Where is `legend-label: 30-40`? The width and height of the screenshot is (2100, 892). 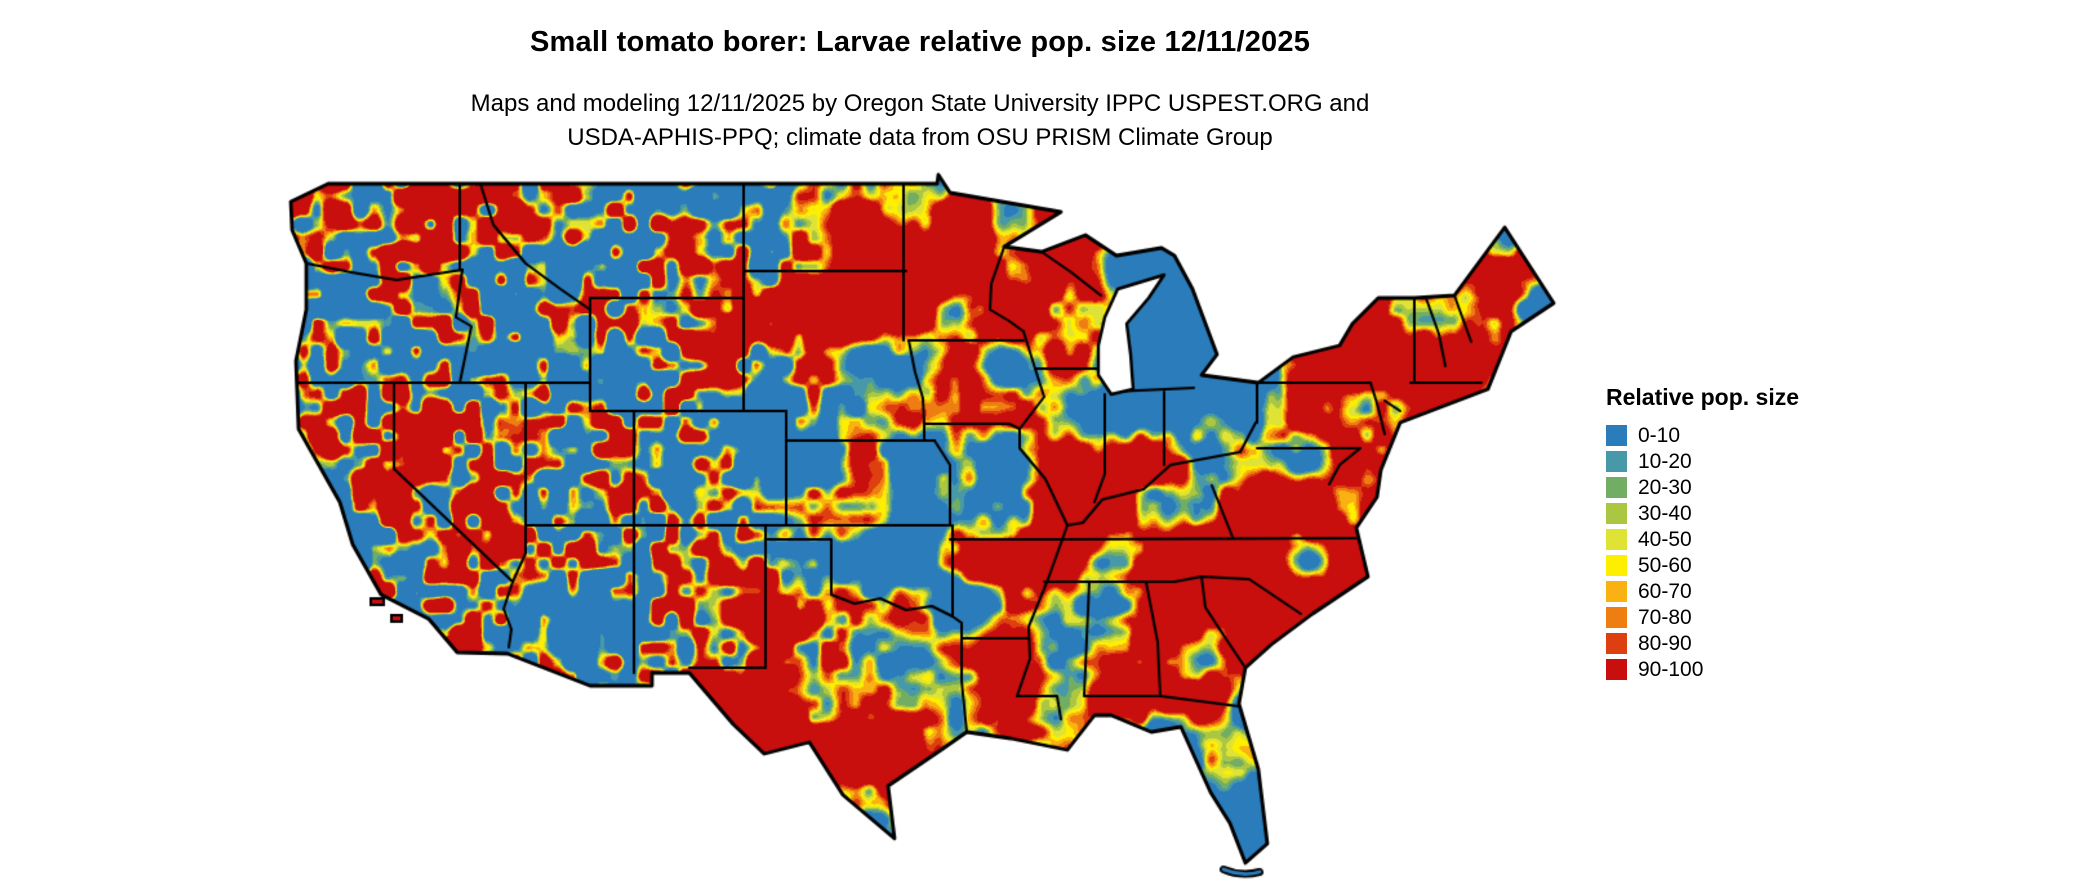
legend-label: 30-40 is located at coordinates (1665, 513).